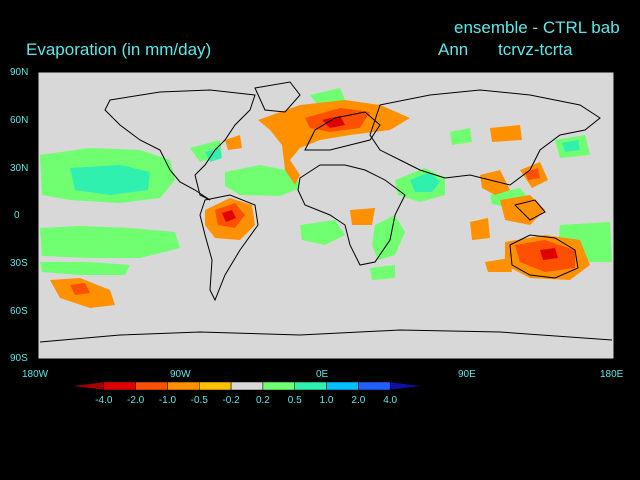  What do you see at coordinates (180, 374) in the screenshot?
I see `lon-tick-90w: 90W` at bounding box center [180, 374].